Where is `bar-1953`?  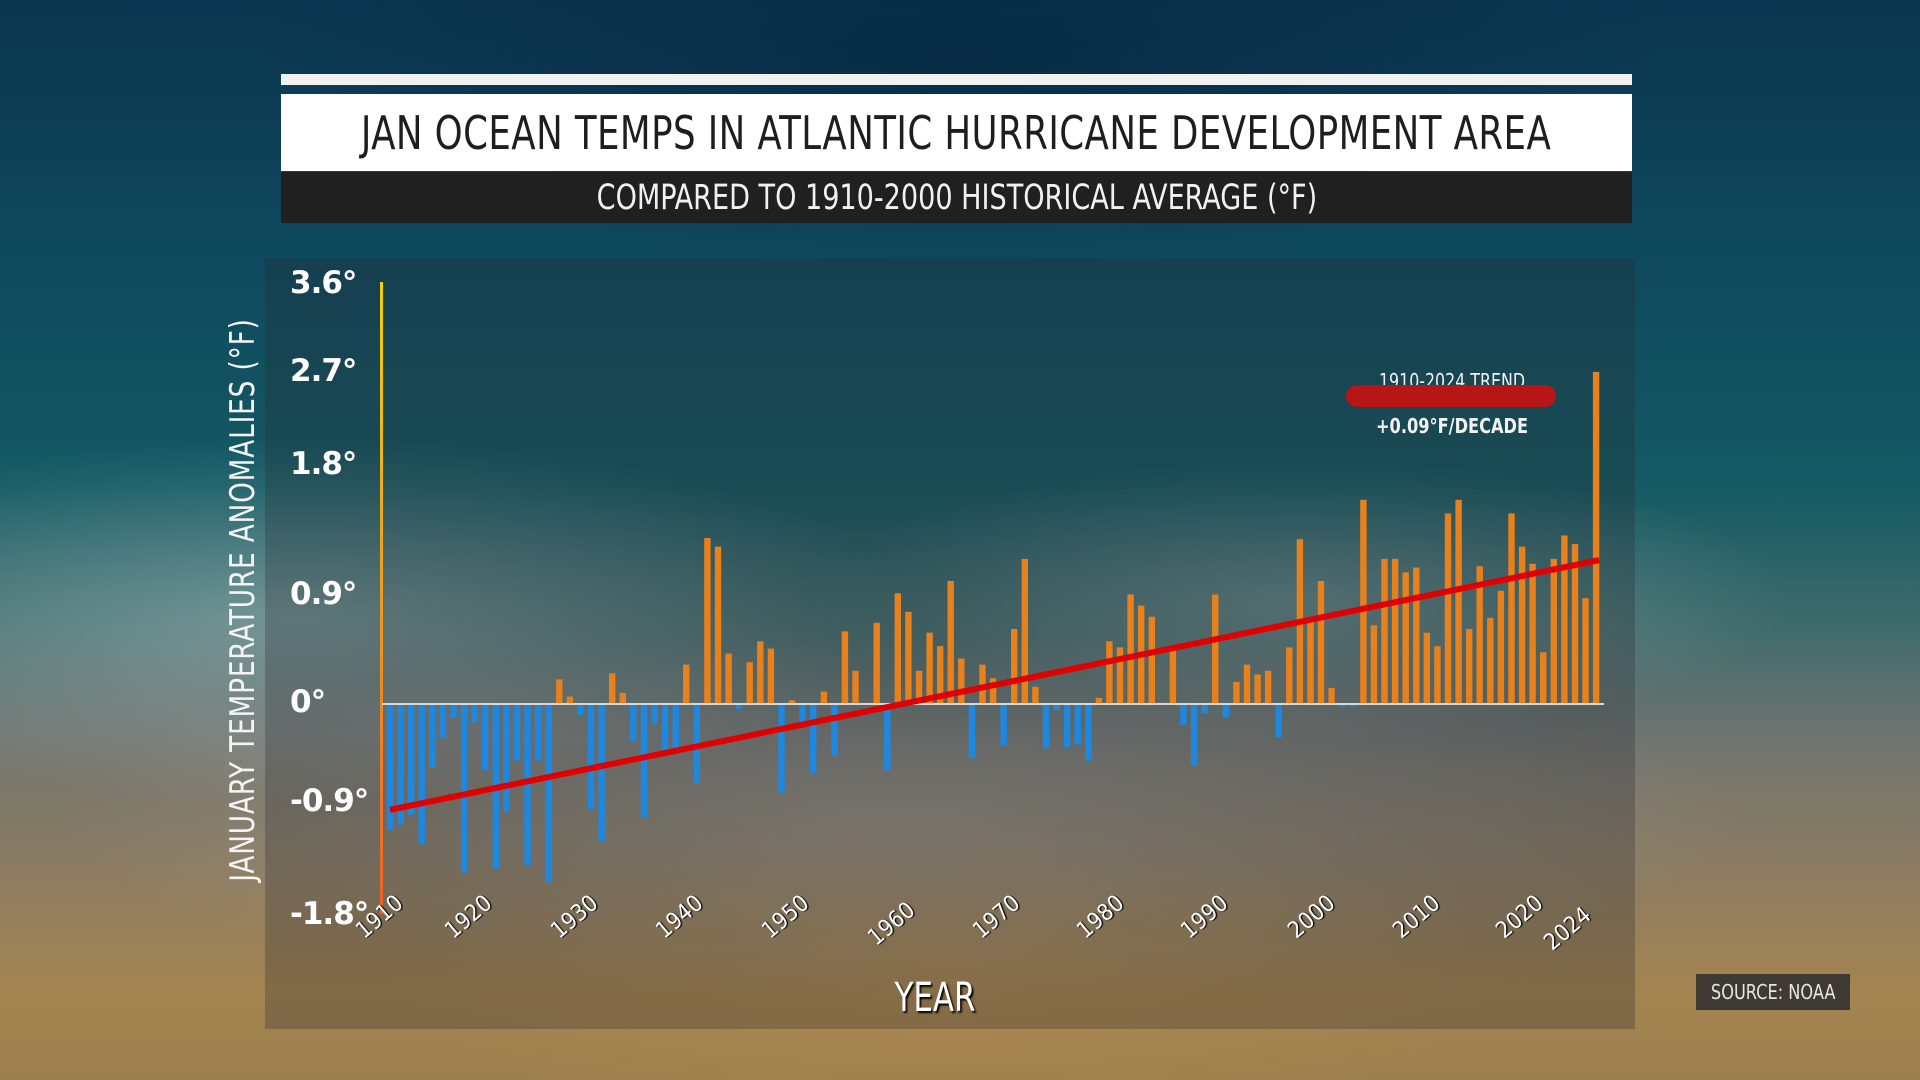
bar-1953 is located at coordinates (845, 667).